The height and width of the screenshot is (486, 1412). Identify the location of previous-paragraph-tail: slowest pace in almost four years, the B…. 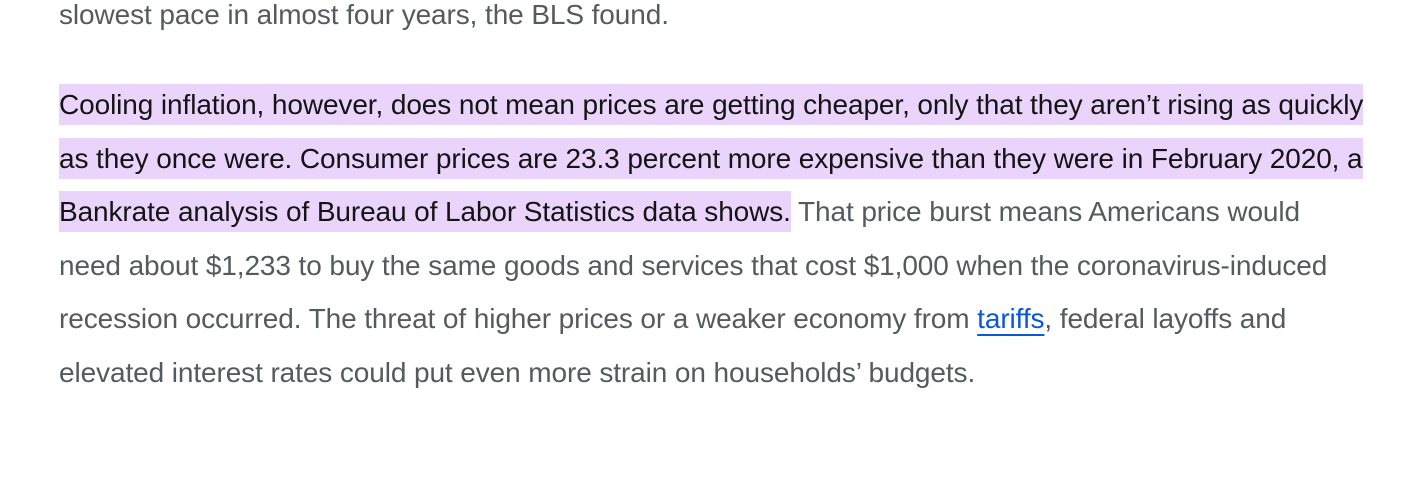
(364, 15).